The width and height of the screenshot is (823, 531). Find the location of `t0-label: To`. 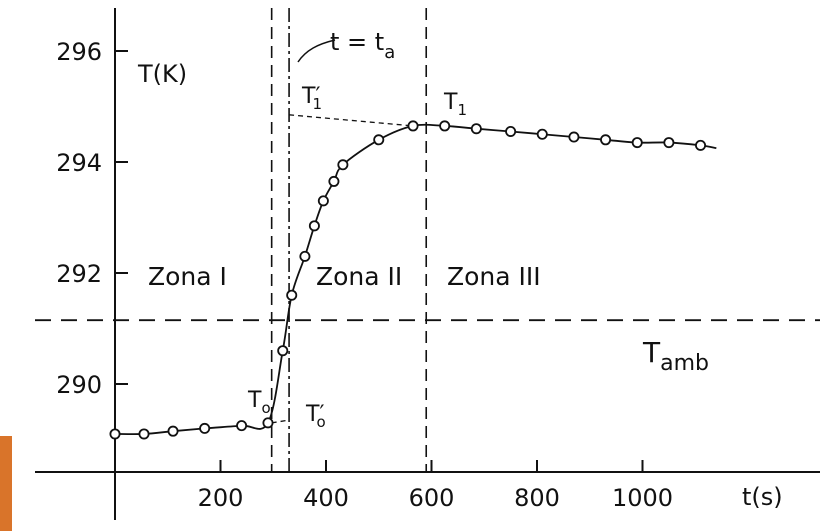

t0-label: To is located at coordinates (259, 402).